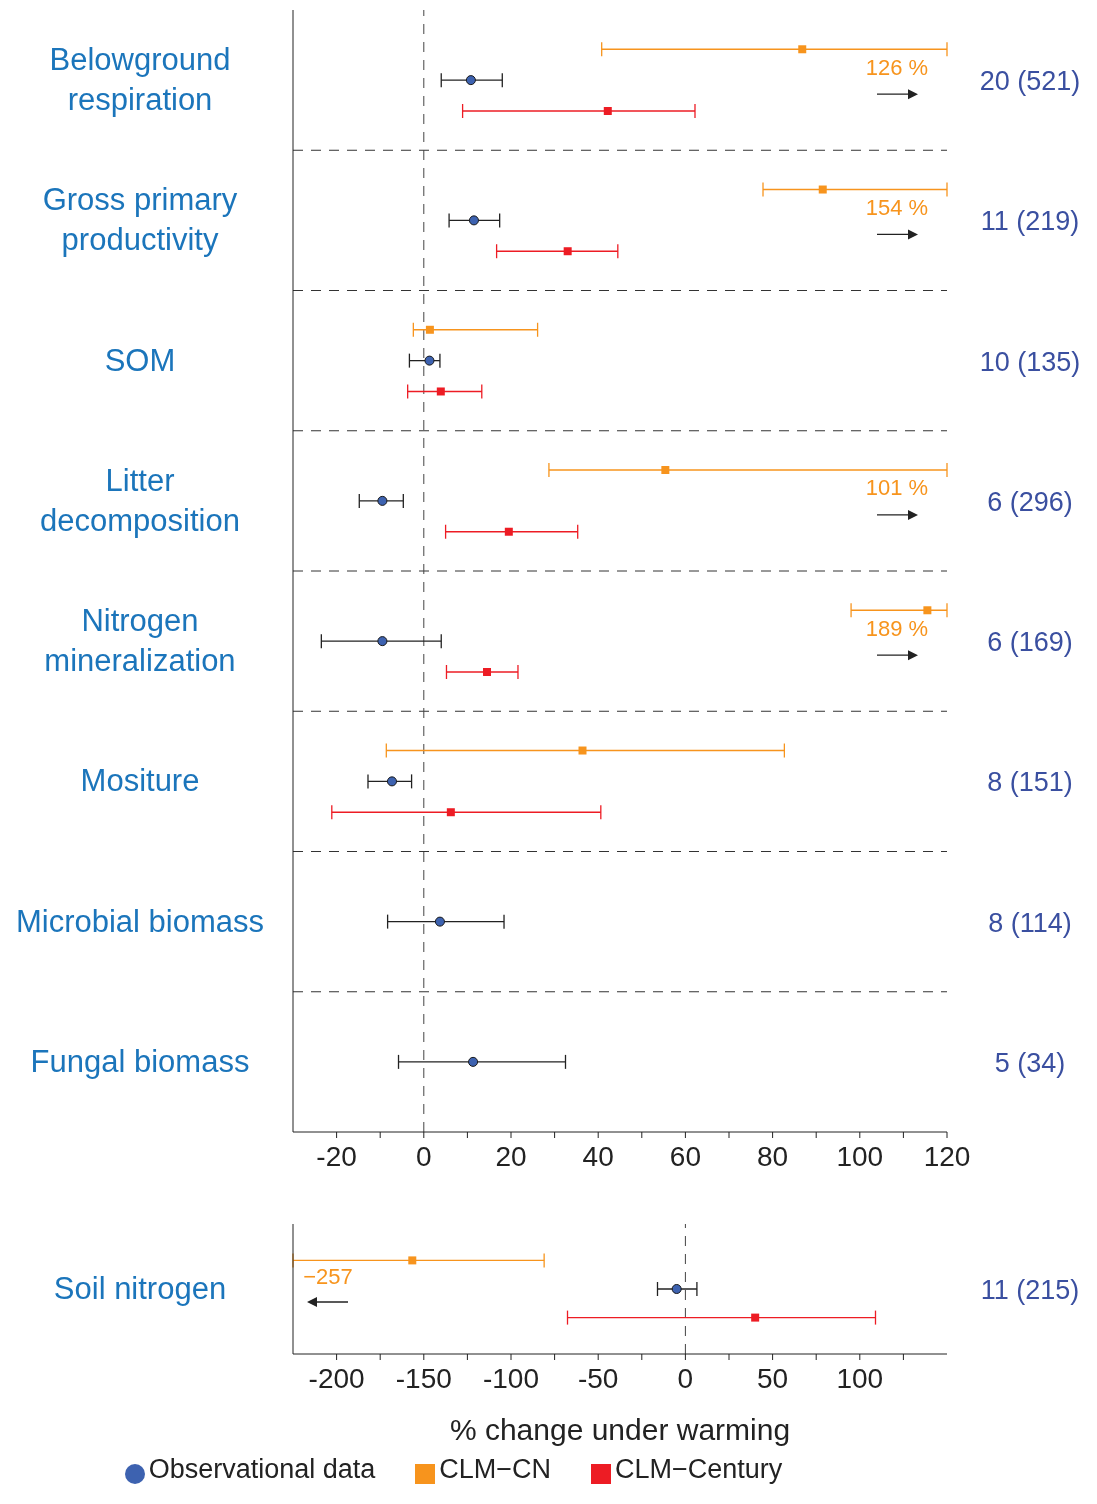 The width and height of the screenshot is (1097, 1504). Describe the element at coordinates (336, 1378) in the screenshot. I see `x-tick-label: -200` at that location.